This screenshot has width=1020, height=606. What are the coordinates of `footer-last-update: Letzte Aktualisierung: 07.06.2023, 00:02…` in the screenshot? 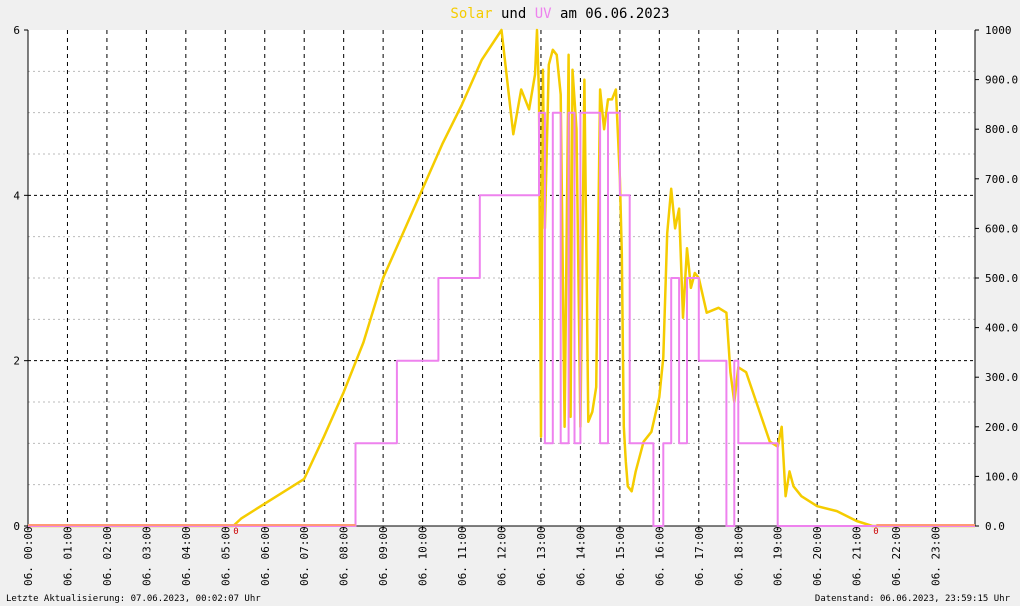 It's located at (133, 599).